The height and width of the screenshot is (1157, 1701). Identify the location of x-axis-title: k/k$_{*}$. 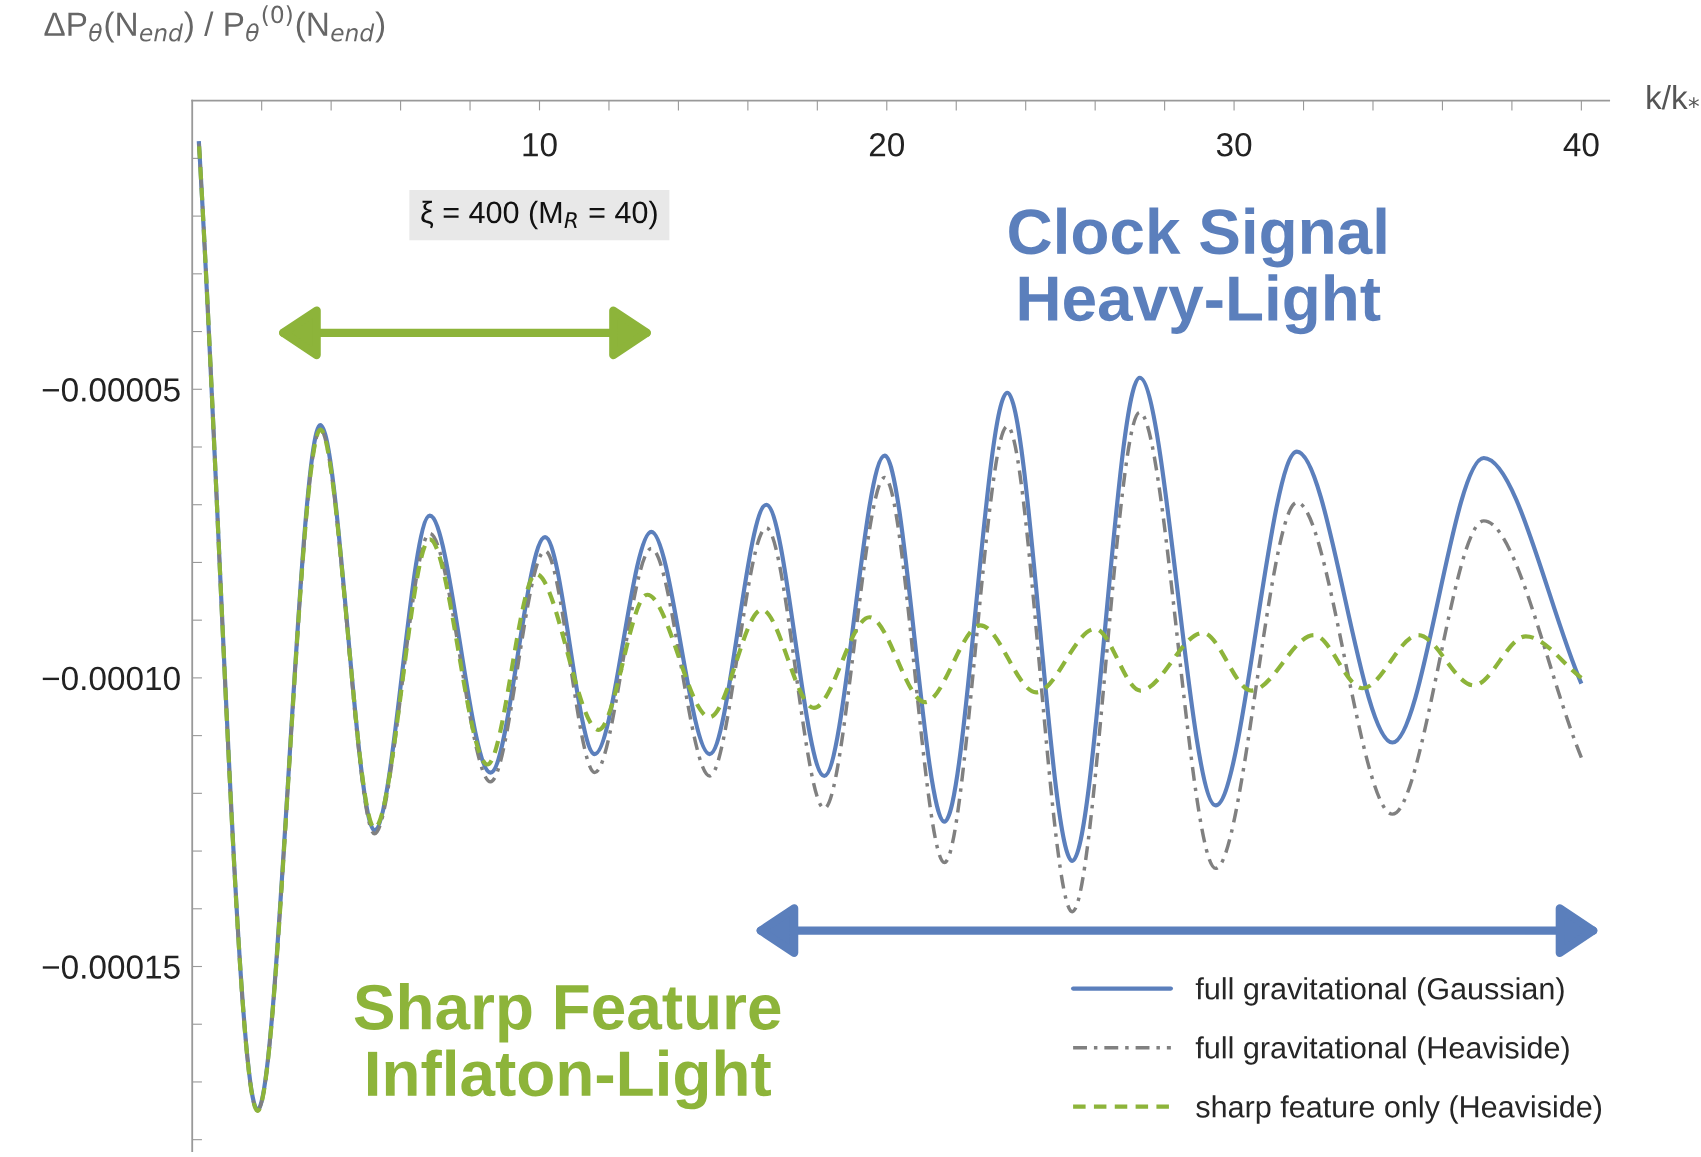
(1673, 97).